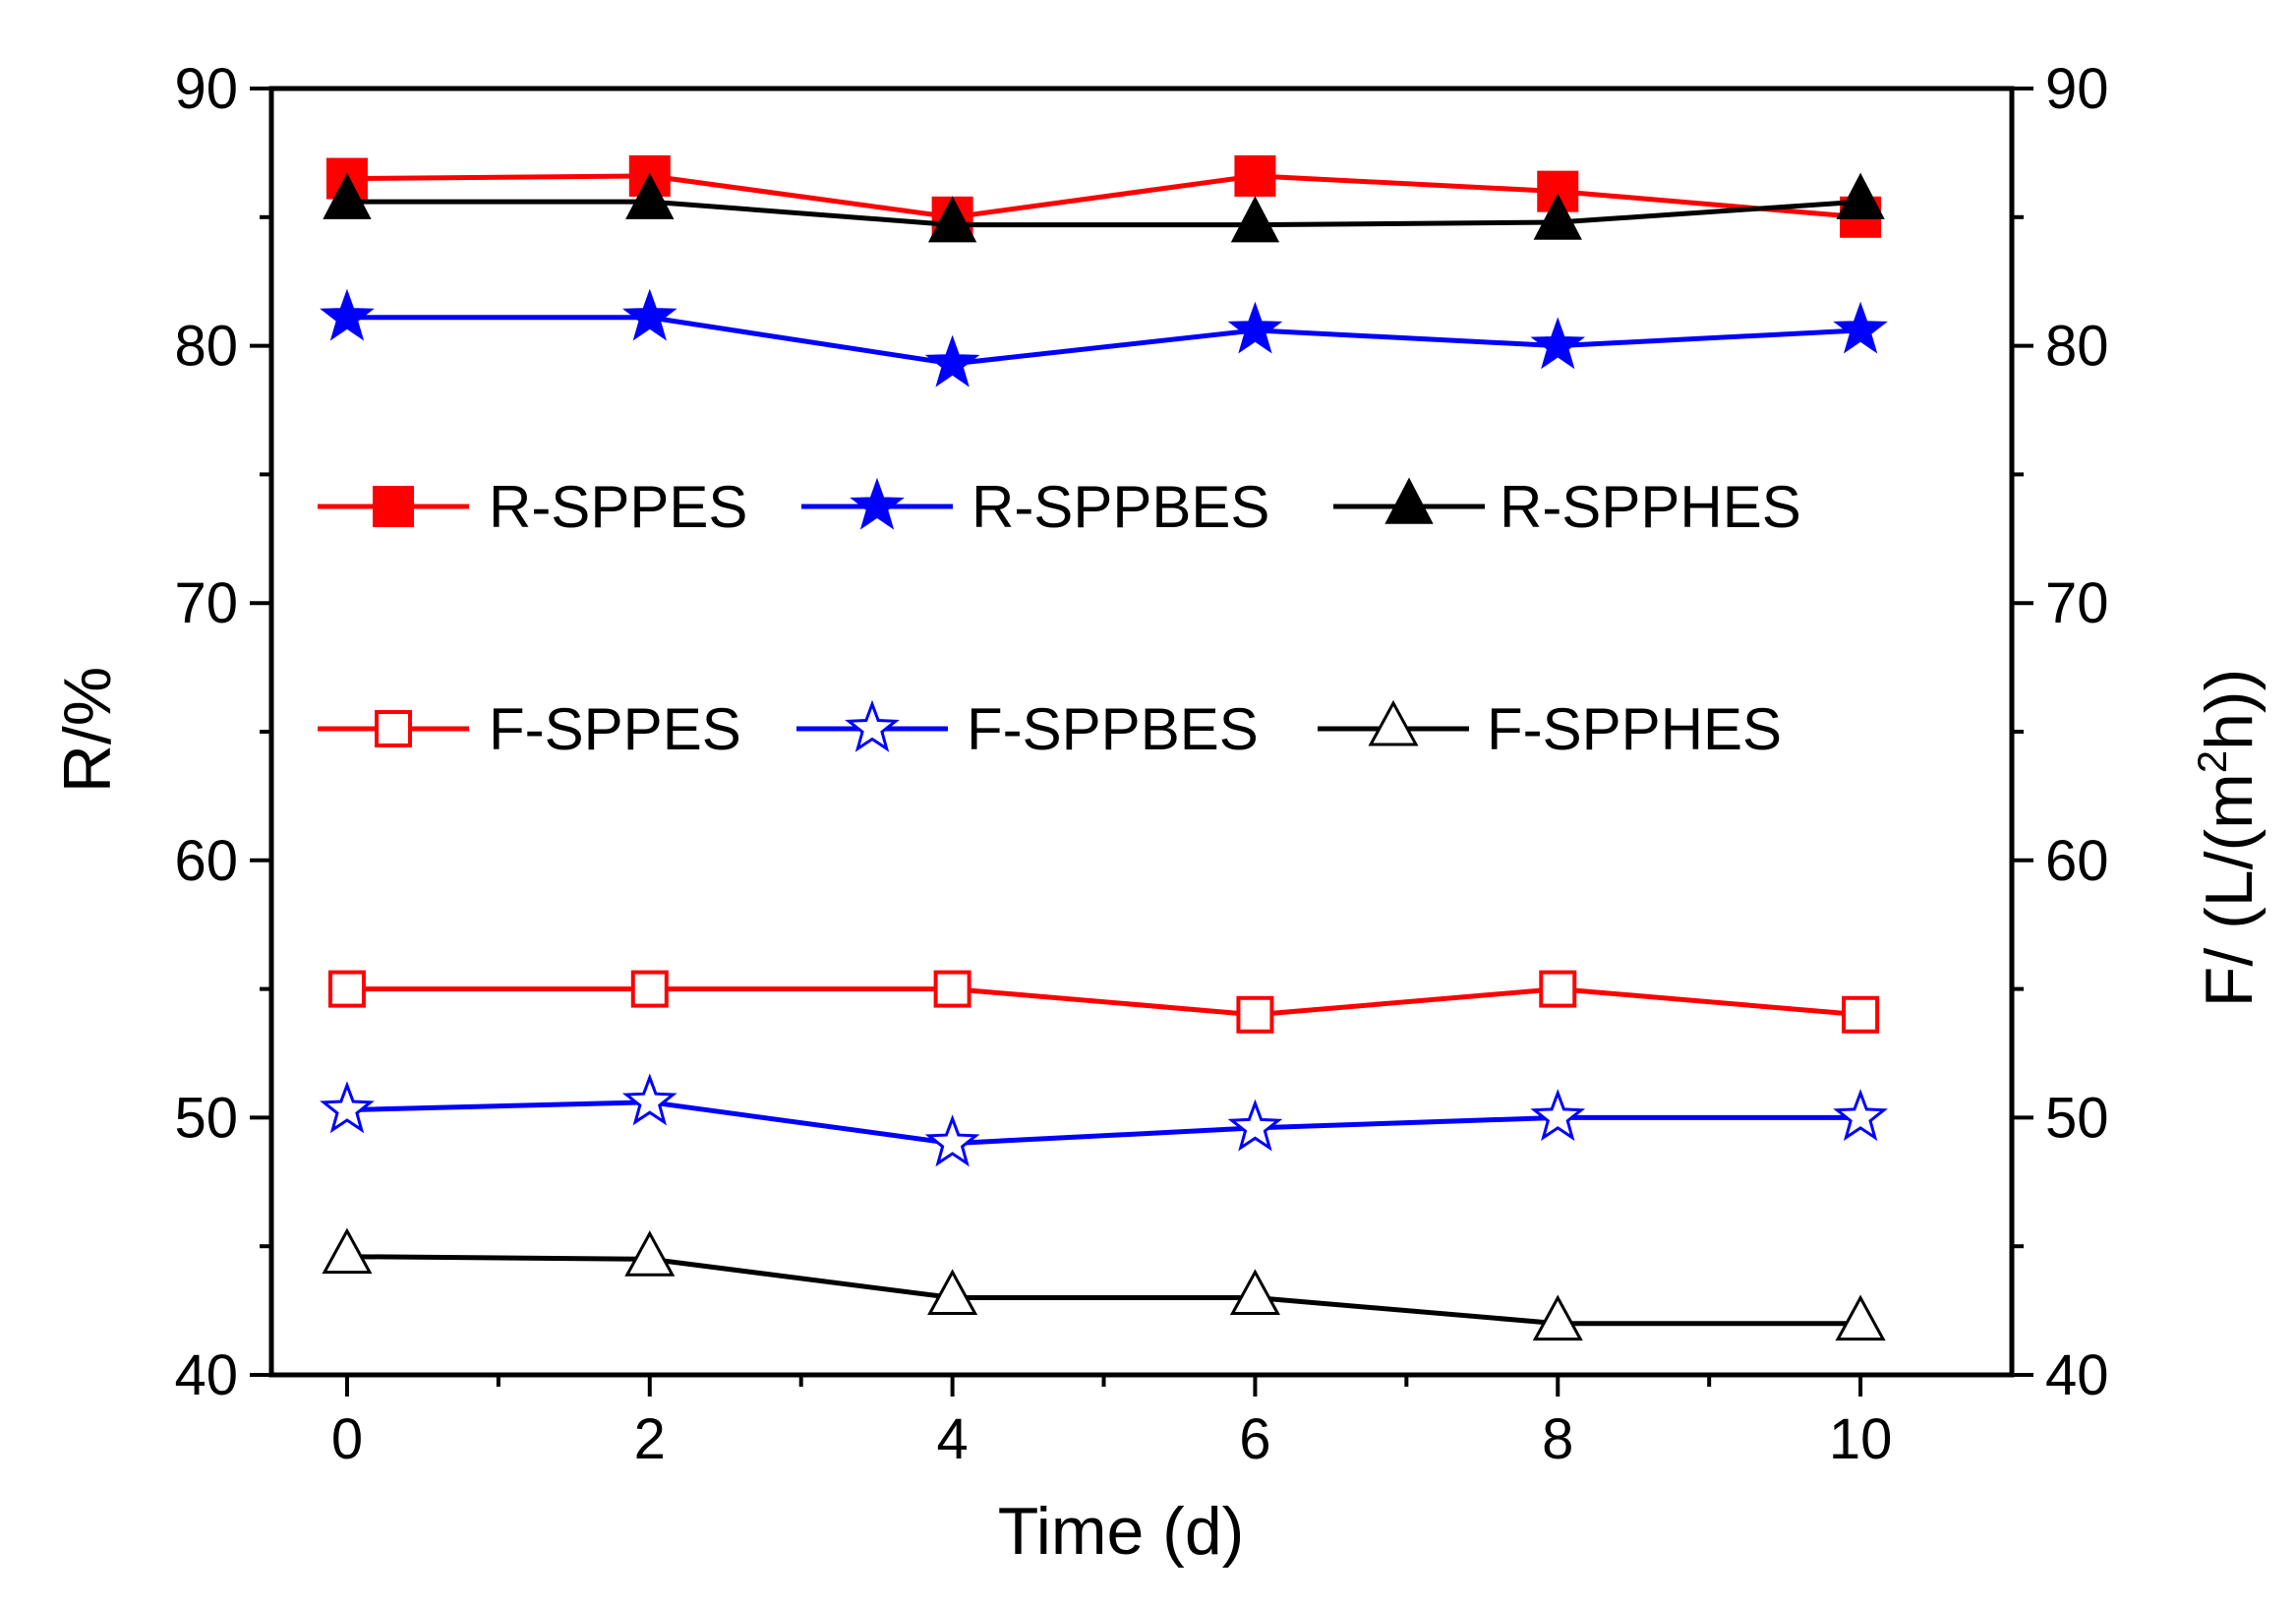 The height and width of the screenshot is (1606, 2296). I want to click on x-tick-label: 4, so click(952, 1439).